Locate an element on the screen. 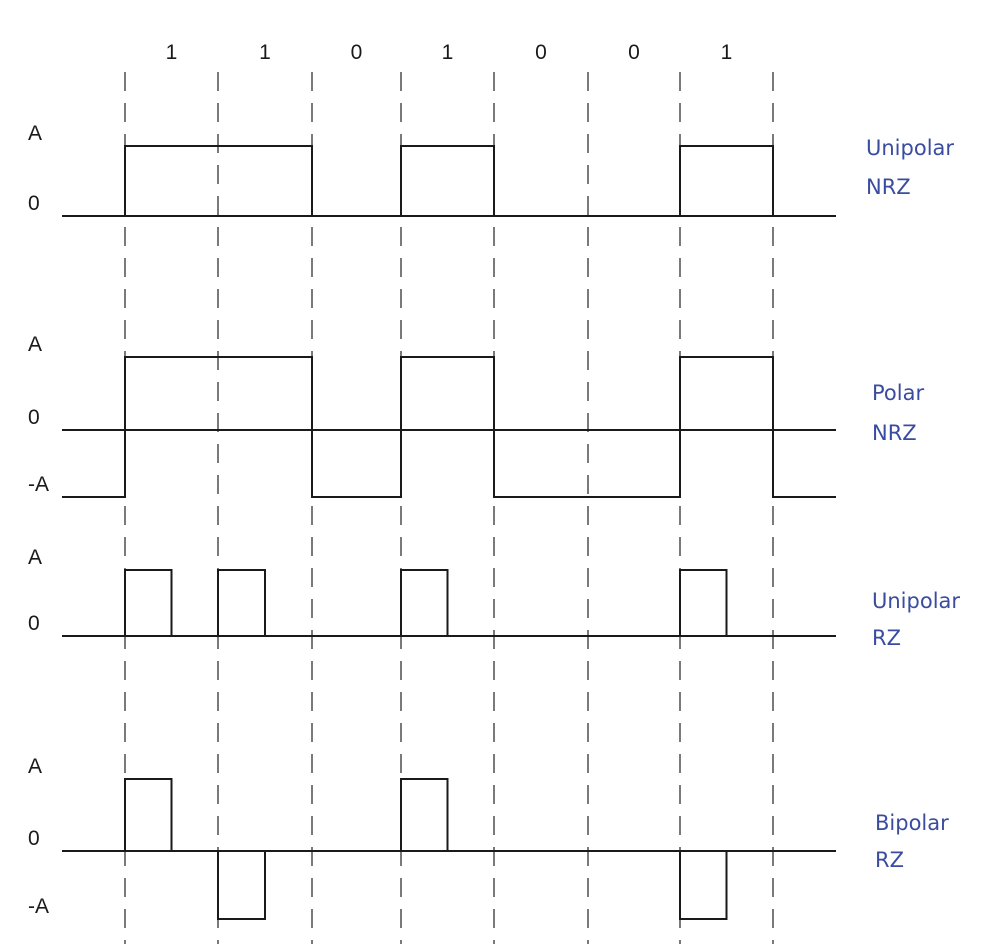 The height and width of the screenshot is (944, 1002). bipolar-rz-signal is located at coordinates (426, 849).